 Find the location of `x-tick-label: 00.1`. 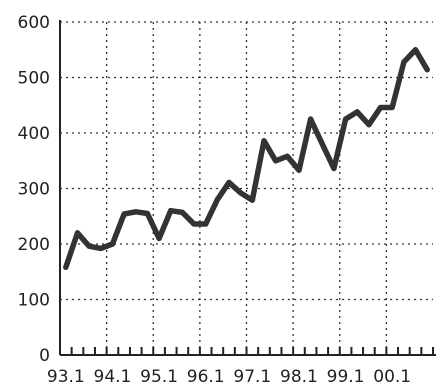

x-tick-label: 00.1 is located at coordinates (392, 377).